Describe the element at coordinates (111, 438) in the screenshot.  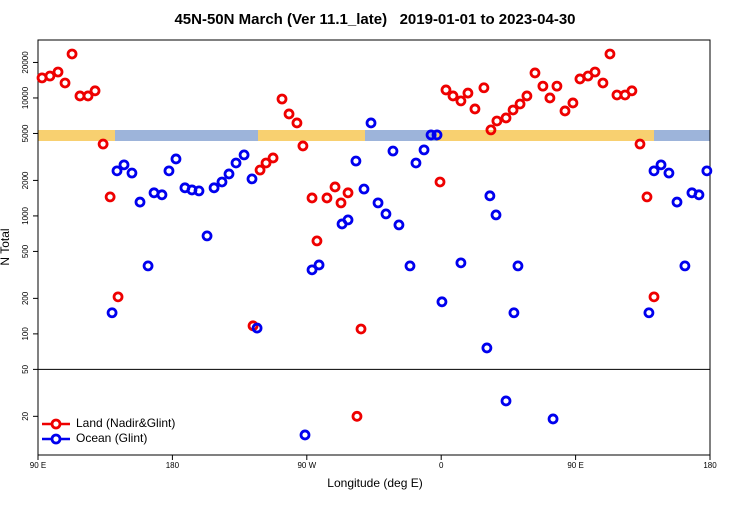
I see `legend-label: Ocean (Glint)` at that location.